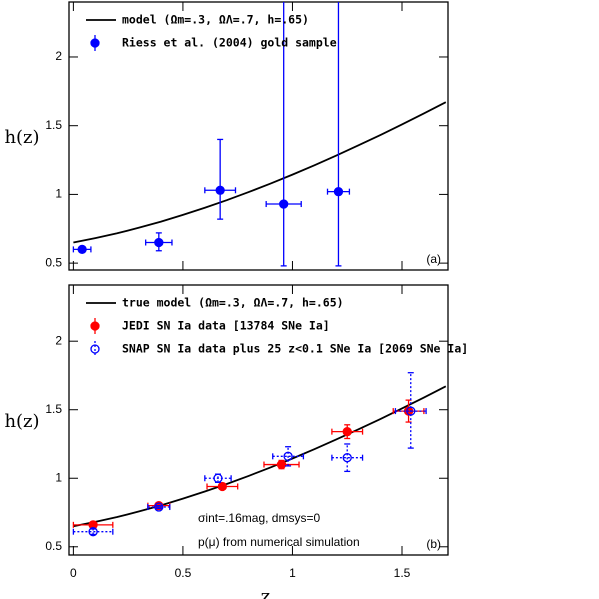  I want to click on legend-label: Riess et al. (2004) gold sample, so click(229, 43).